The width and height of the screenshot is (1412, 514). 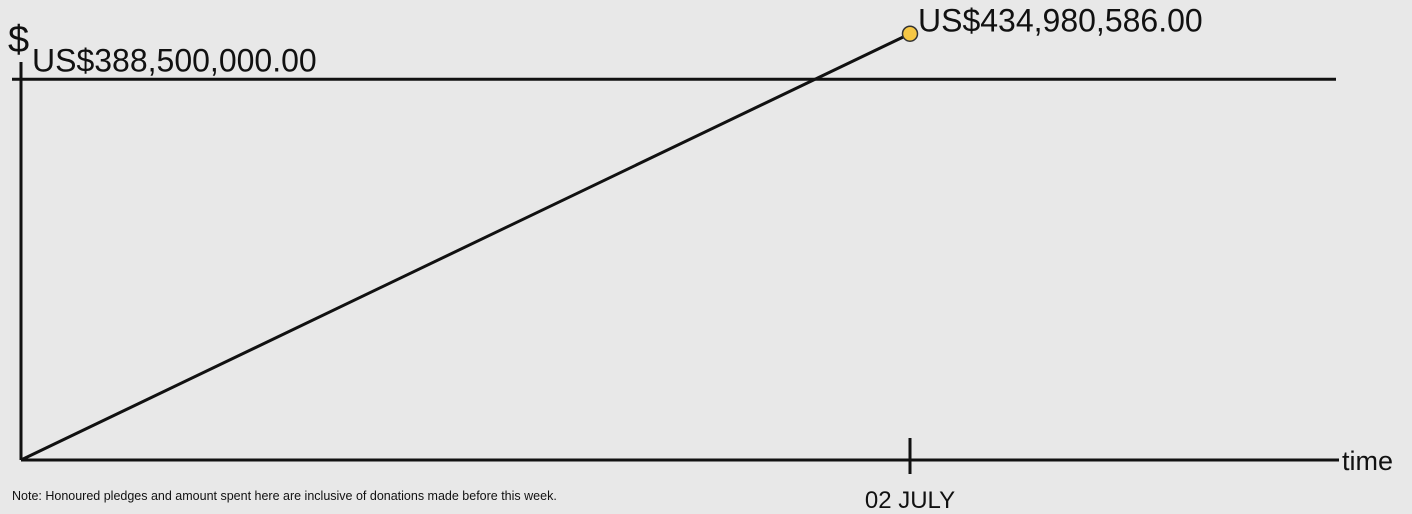 I want to click on x-axis-label: time, so click(x=1367, y=461).